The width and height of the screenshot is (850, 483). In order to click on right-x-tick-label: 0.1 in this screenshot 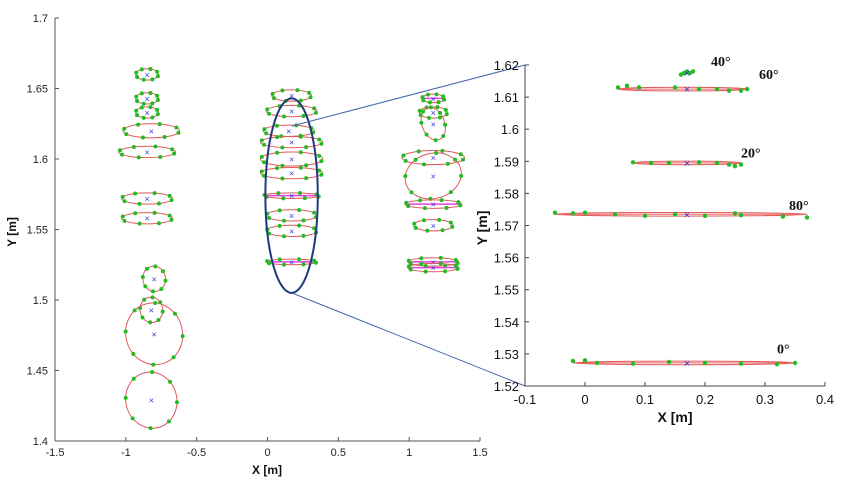, I will do `click(645, 399)`.